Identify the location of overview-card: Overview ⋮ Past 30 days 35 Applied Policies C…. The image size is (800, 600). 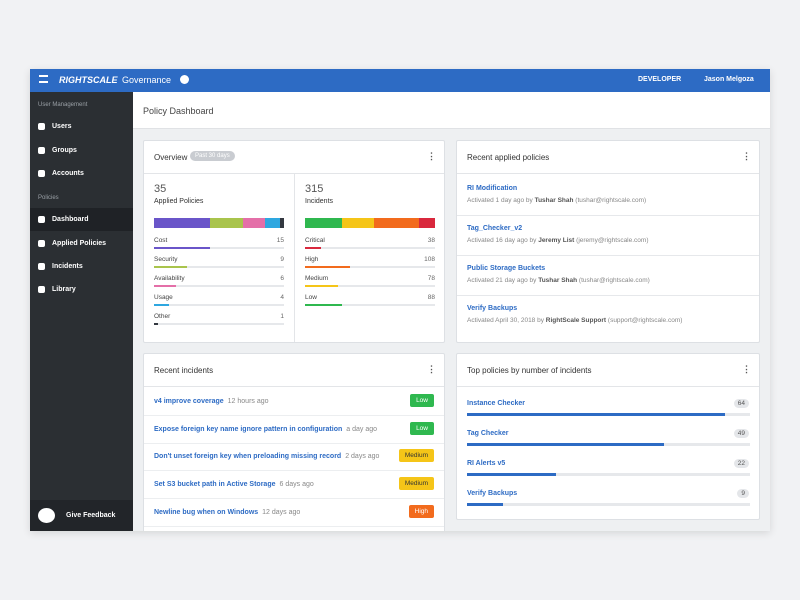
(294, 241).